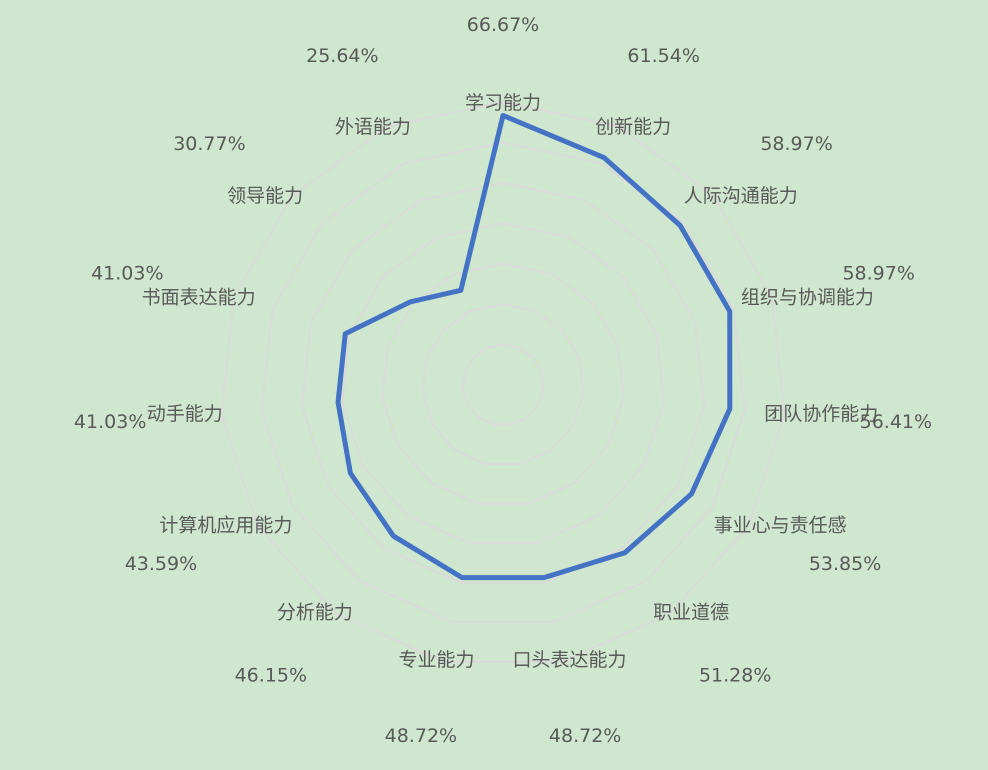 Image resolution: width=988 pixels, height=770 pixels. I want to click on category-label: 职业道德, so click(691, 612).